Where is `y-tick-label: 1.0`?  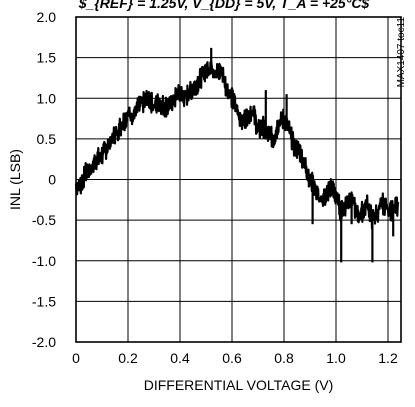 y-tick-label: 1.0 is located at coordinates (47, 98).